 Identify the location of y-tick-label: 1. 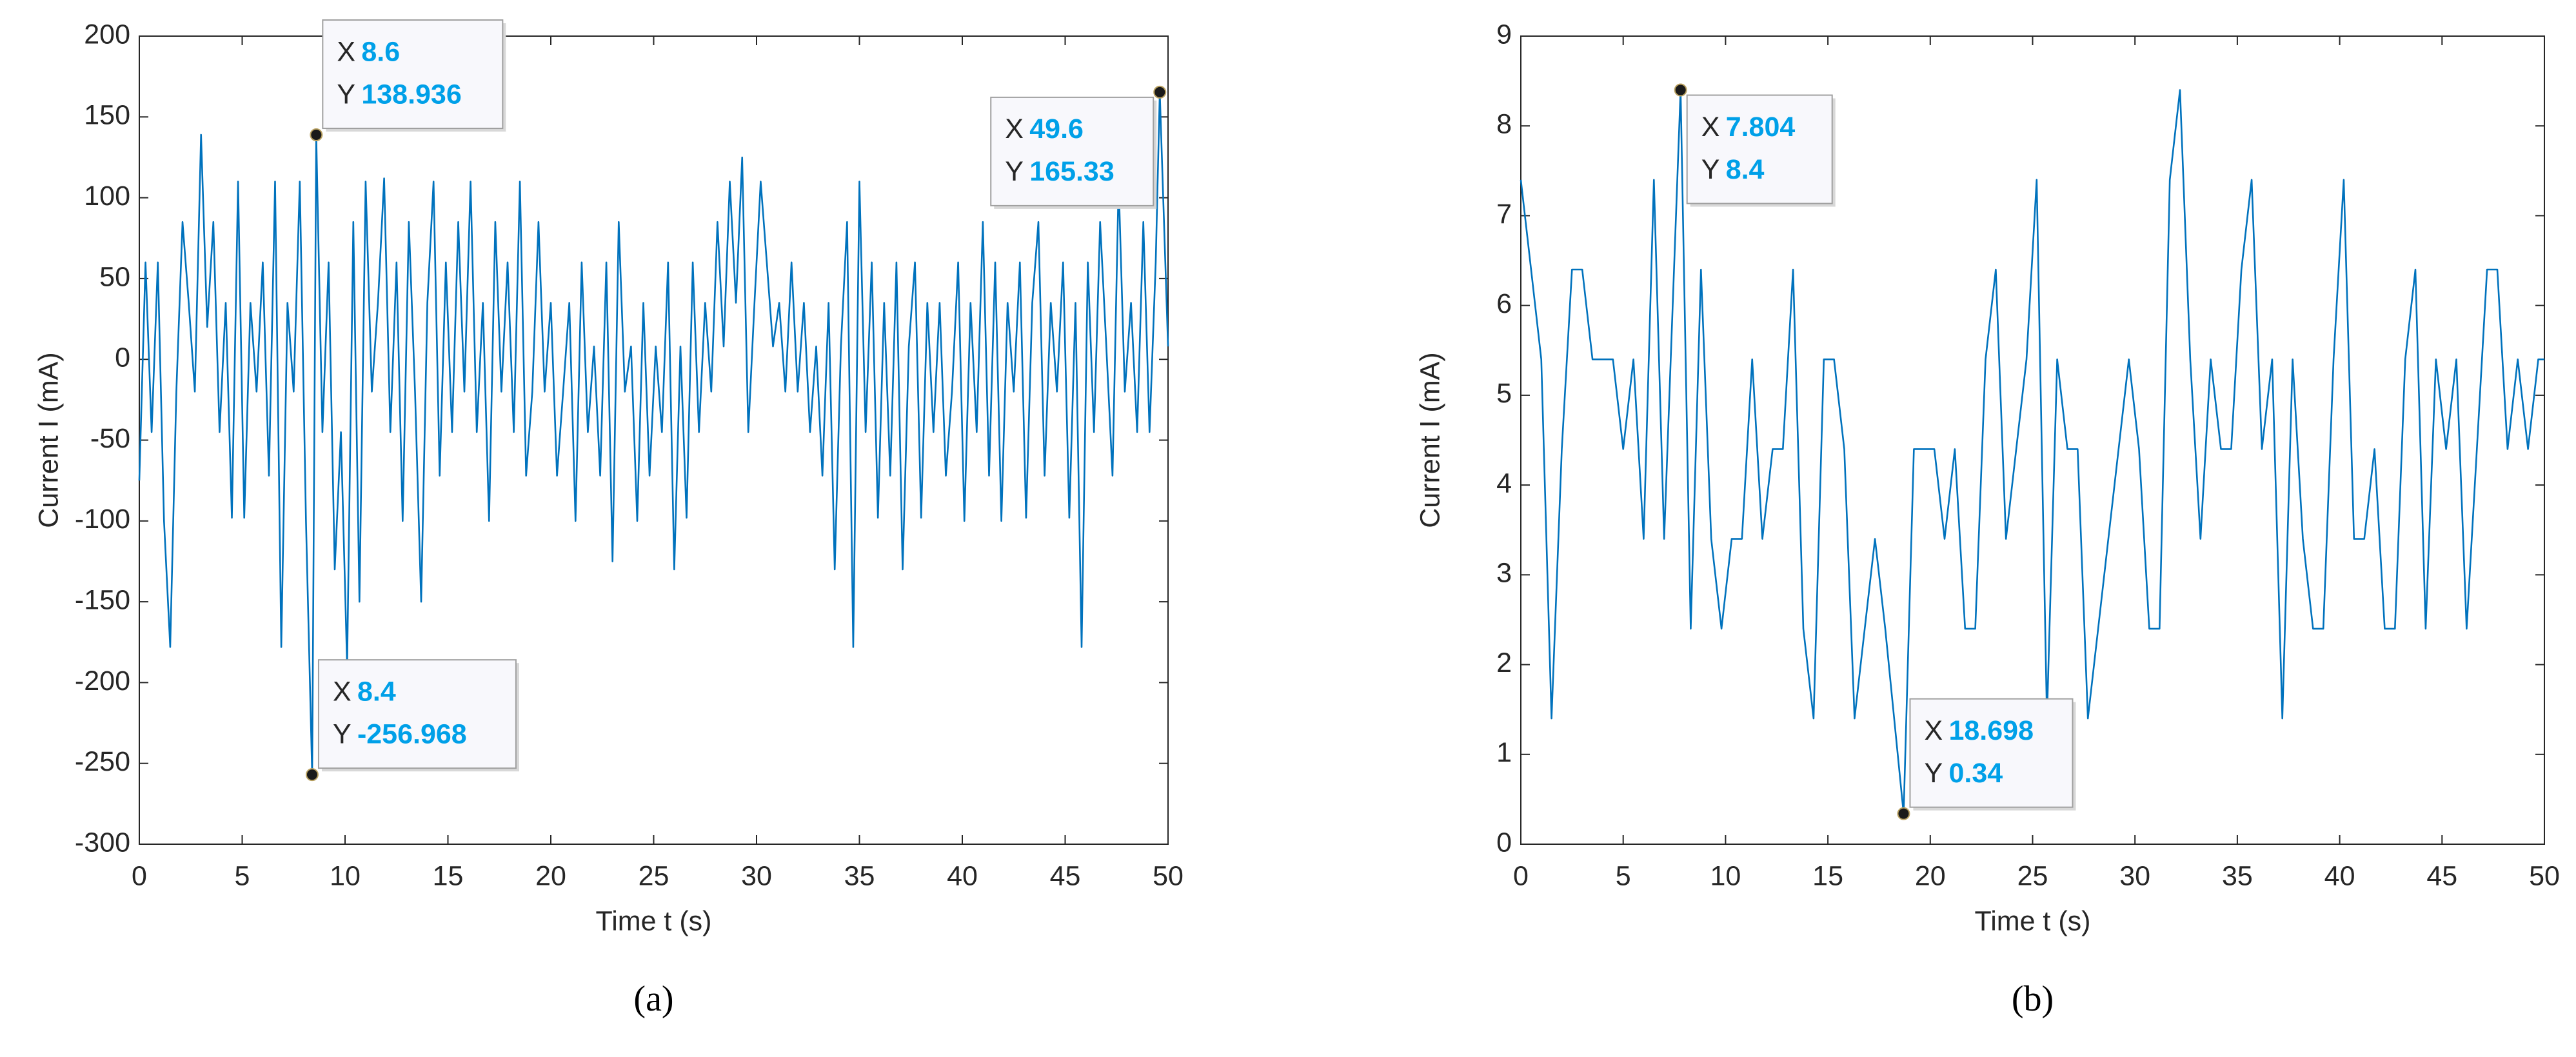
(1504, 752).